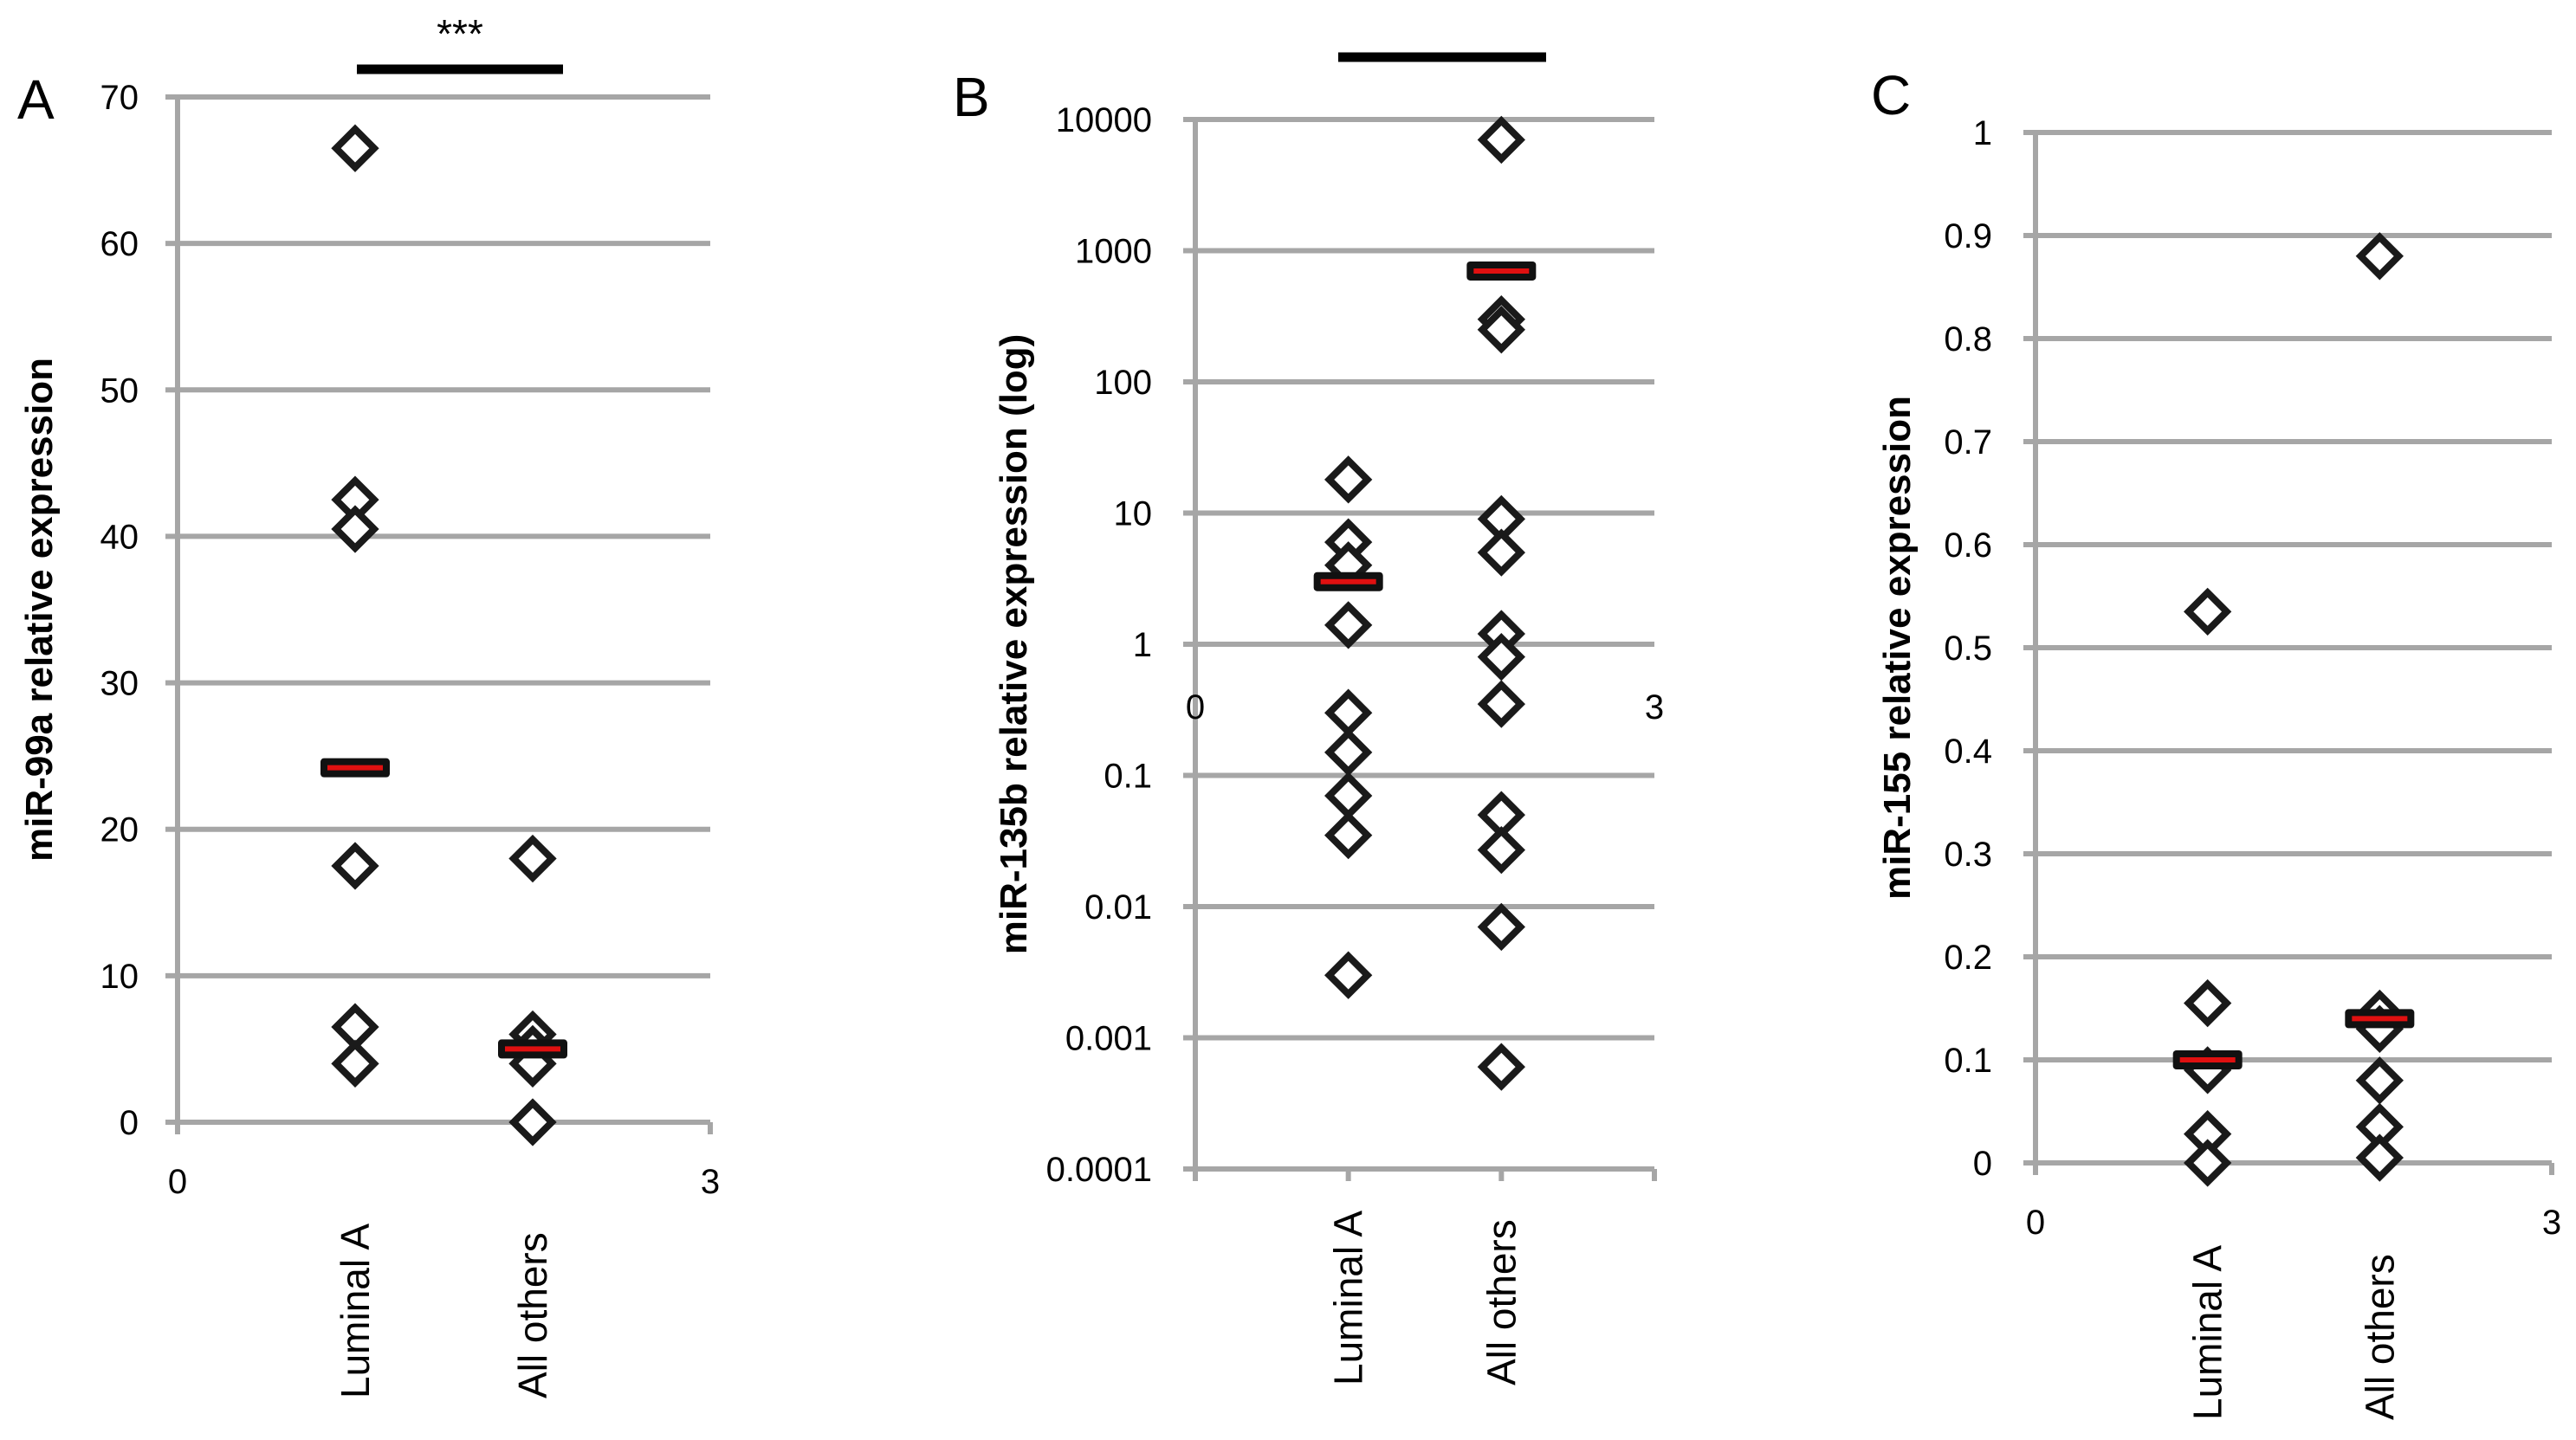 This screenshot has width=2576, height=1440. I want to click on b-ytick-label: 0.001, so click(1108, 1039).